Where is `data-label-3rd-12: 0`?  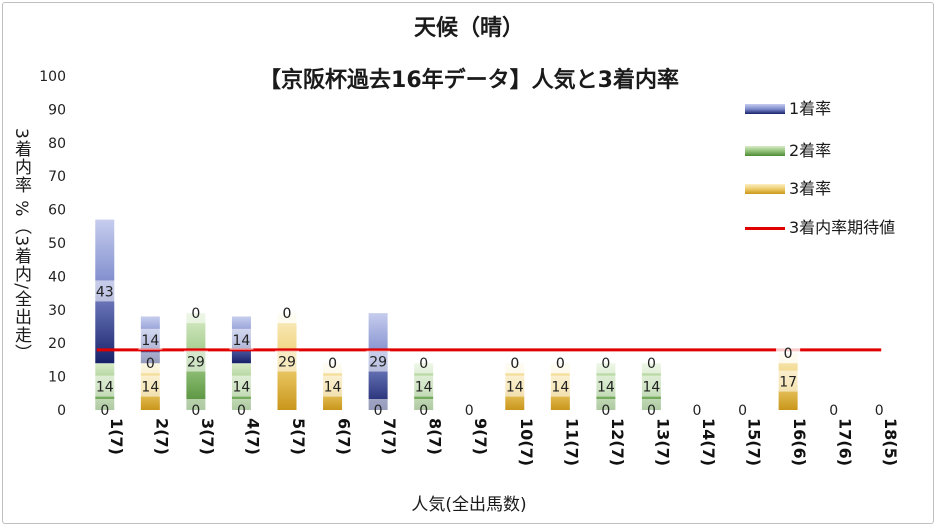 data-label-3rd-12: 0 is located at coordinates (605, 409).